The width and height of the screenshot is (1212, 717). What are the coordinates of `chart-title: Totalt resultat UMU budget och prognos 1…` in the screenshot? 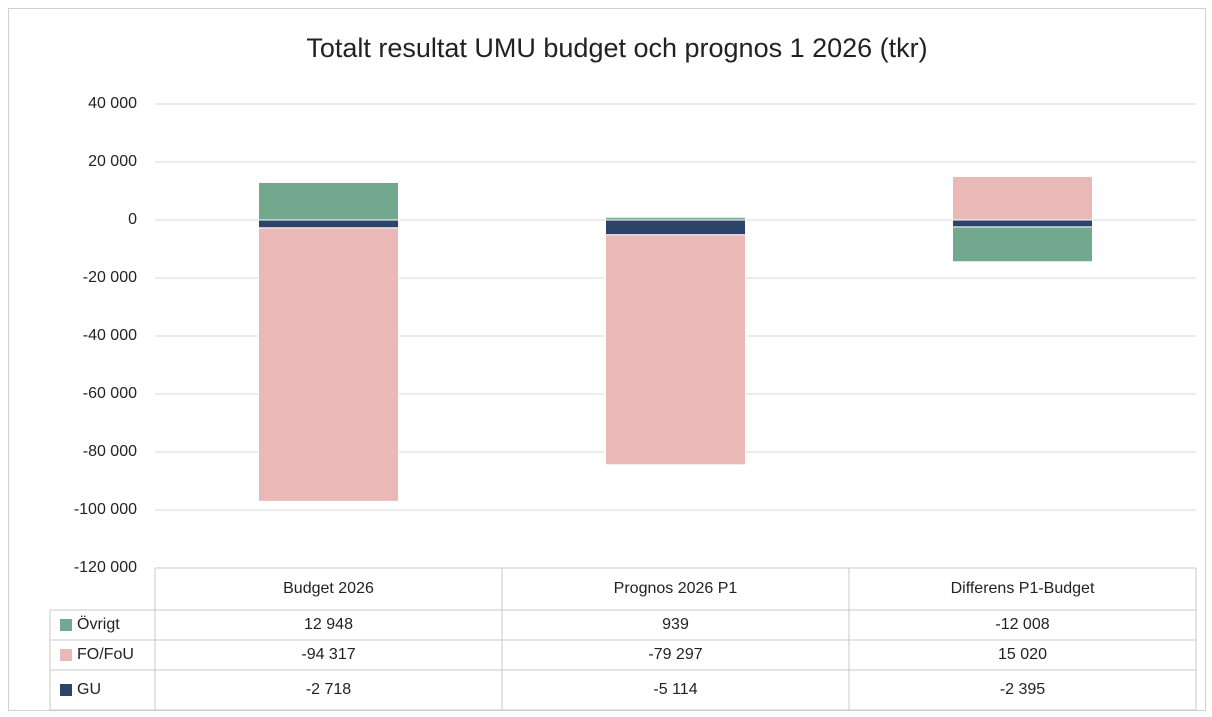 It's located at (616, 48).